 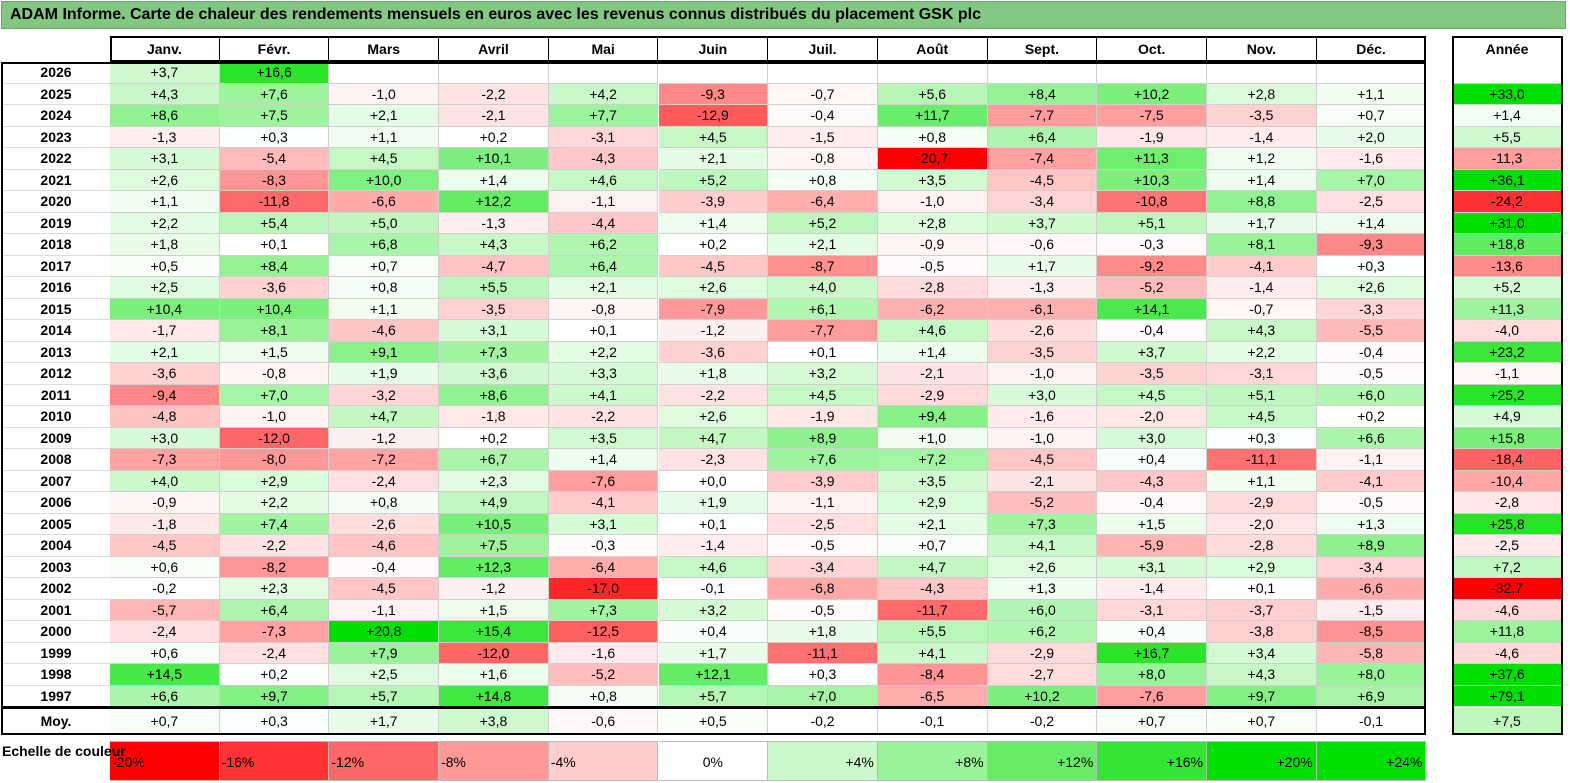 I want to click on heatmap-cell: +7,3, so click(x=1042, y=524).